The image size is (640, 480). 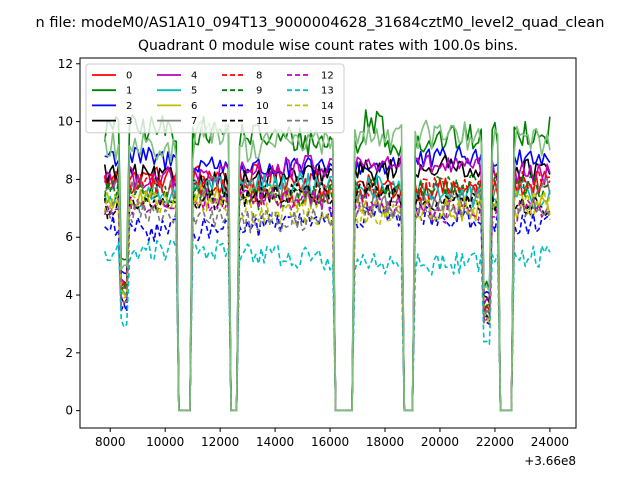 I want to click on x-tick-label: 20000, so click(x=440, y=442).